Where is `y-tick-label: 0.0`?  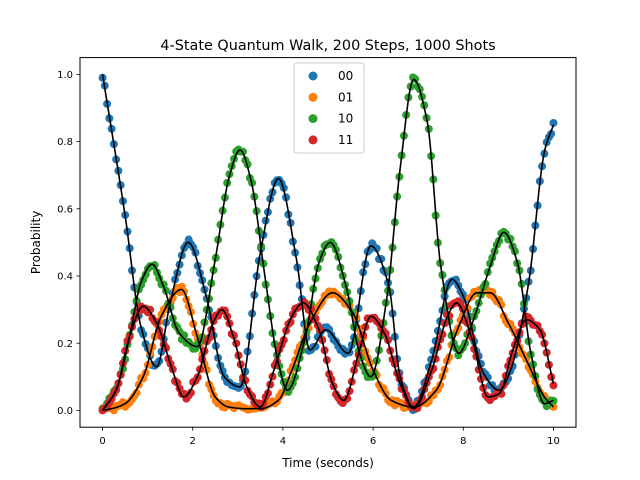
y-tick-label: 0.0 is located at coordinates (65, 411).